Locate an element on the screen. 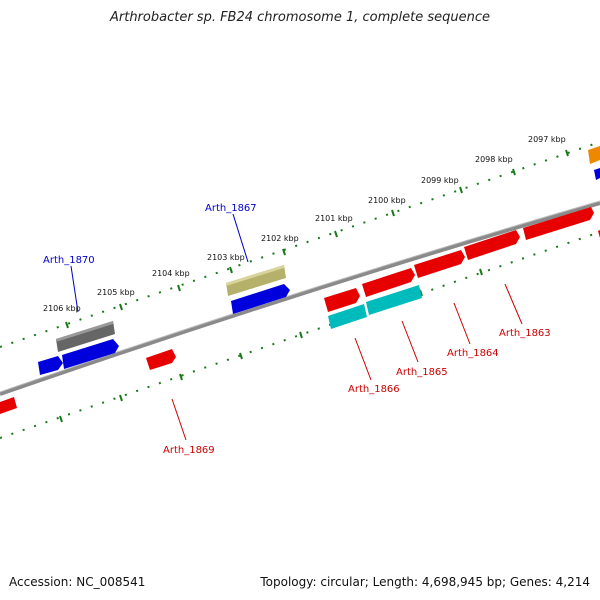 This screenshot has height=600, width=600. tick-label: 2100 kbp is located at coordinates (387, 200).